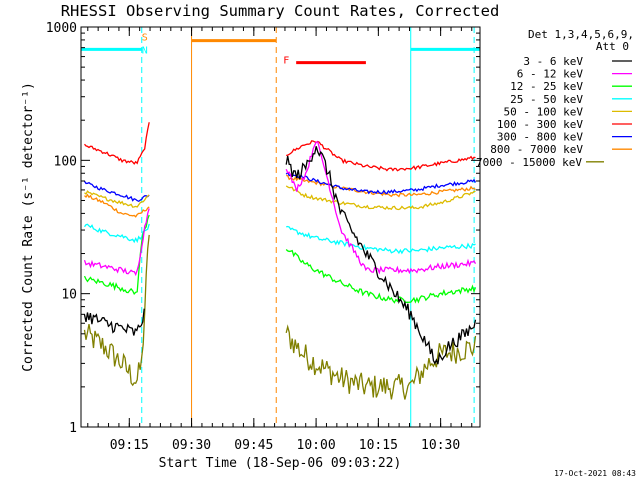  Describe the element at coordinates (316, 445) in the screenshot. I see `x-tick-label: 10:00` at that location.